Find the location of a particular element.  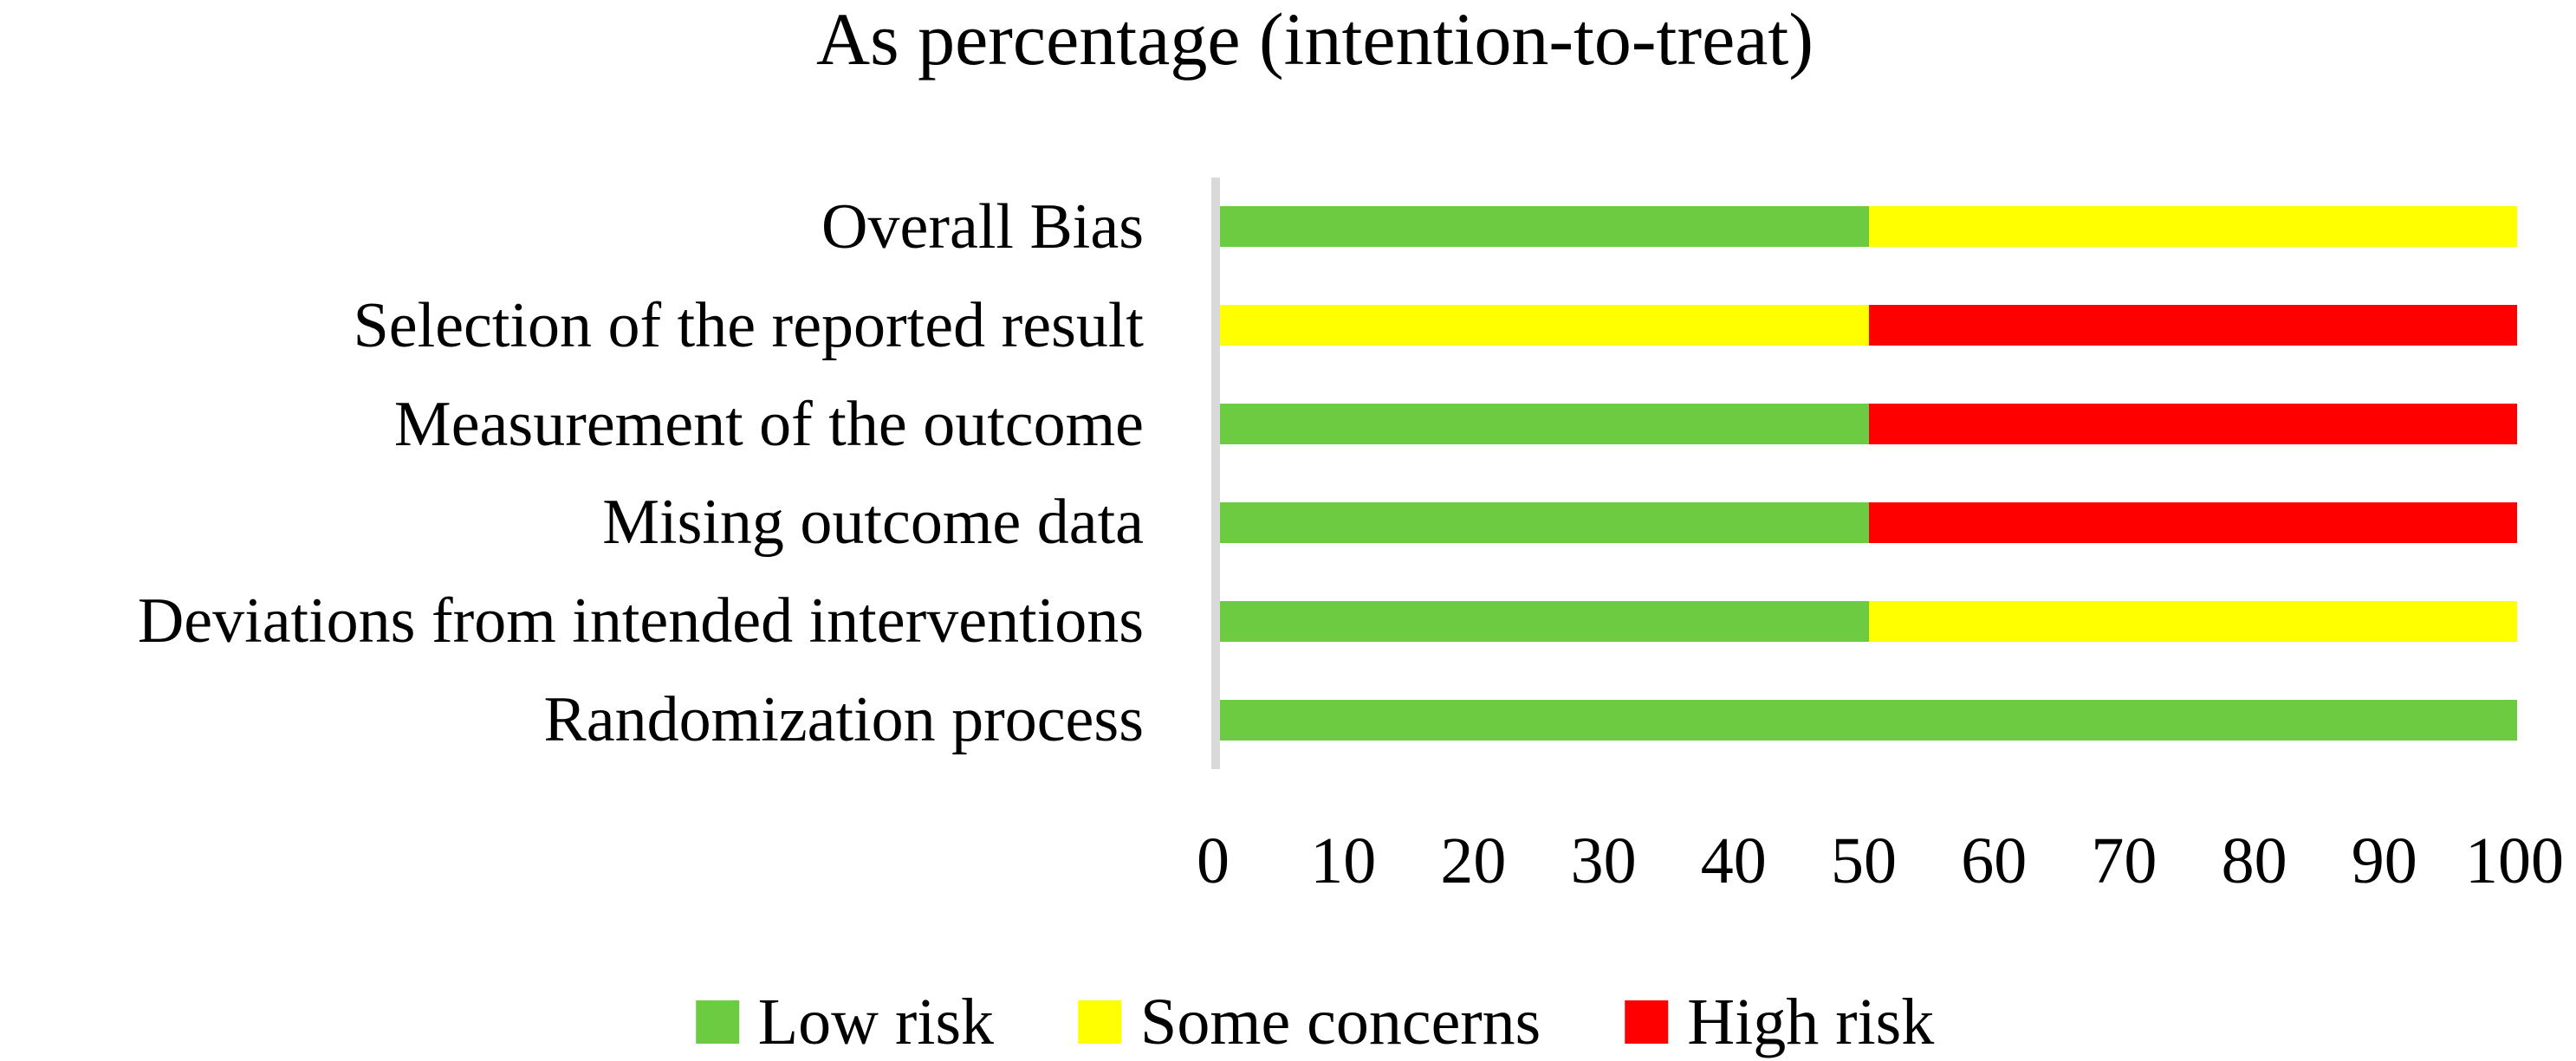

x-axis-tick-label: 60 is located at coordinates (1994, 861).